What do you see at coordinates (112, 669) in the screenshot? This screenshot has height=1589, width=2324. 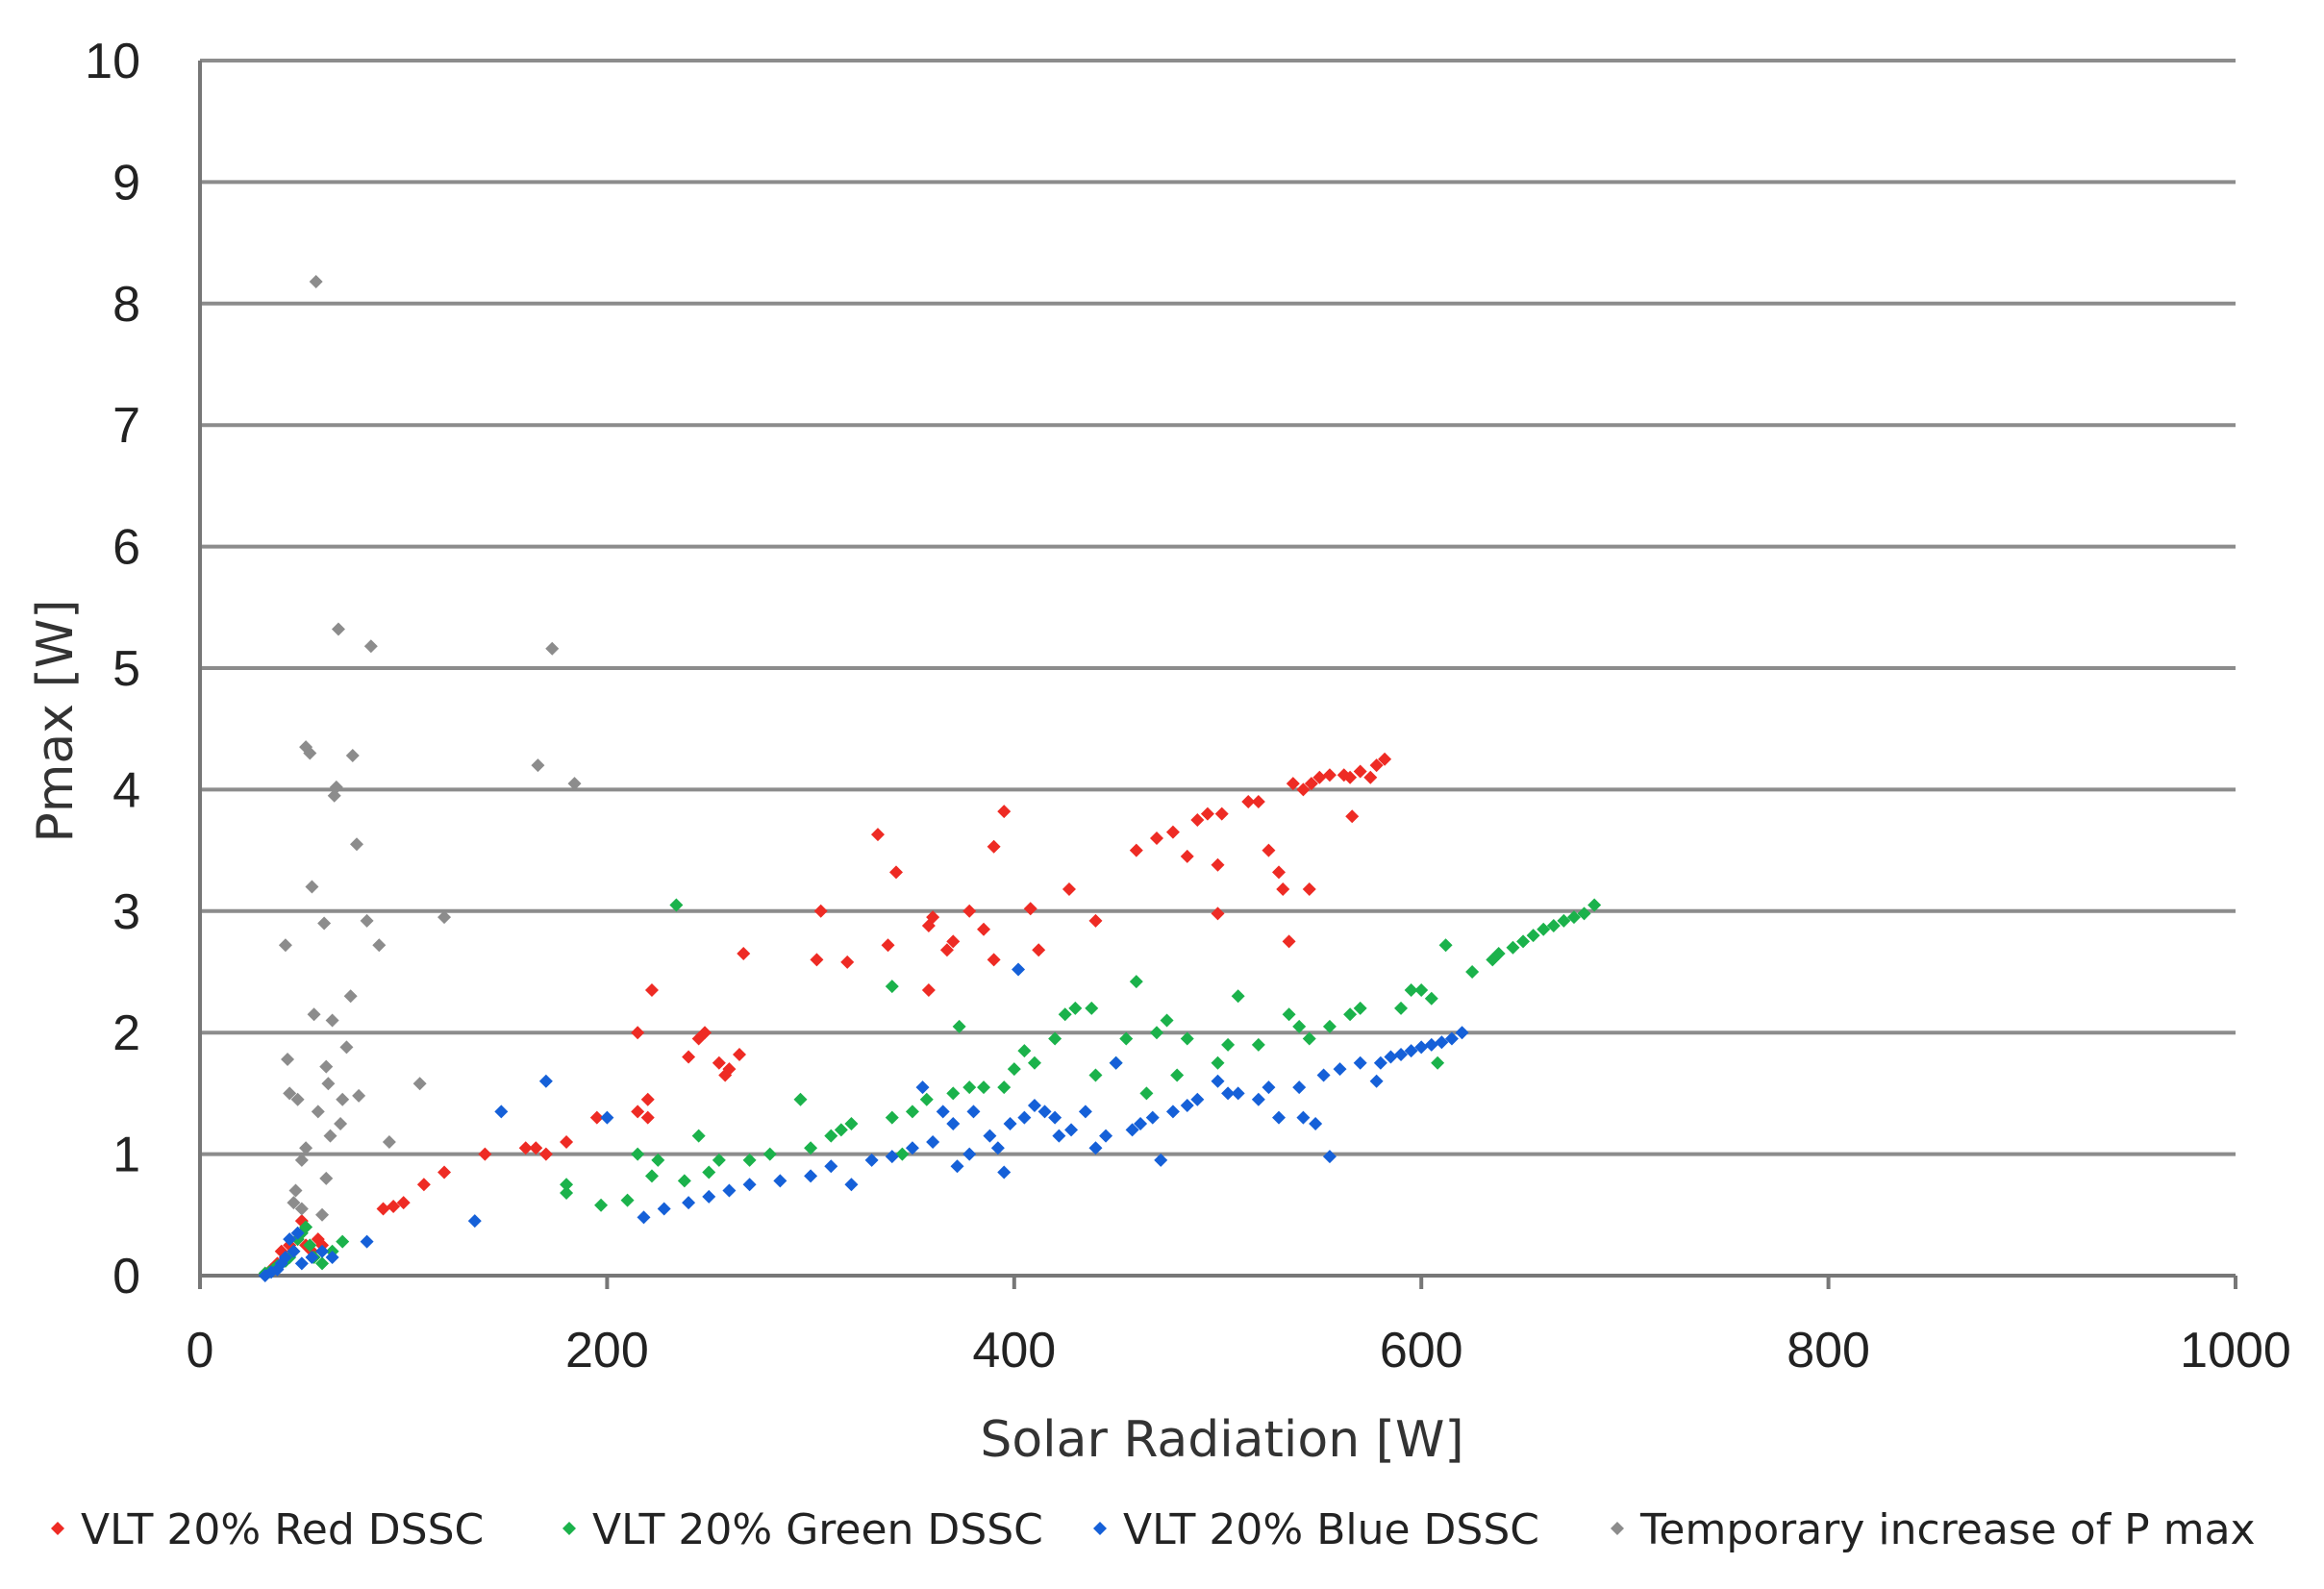 I see `y-tick-labels: 0 1 2 3 4 5 6 7 8 9 10` at bounding box center [112, 669].